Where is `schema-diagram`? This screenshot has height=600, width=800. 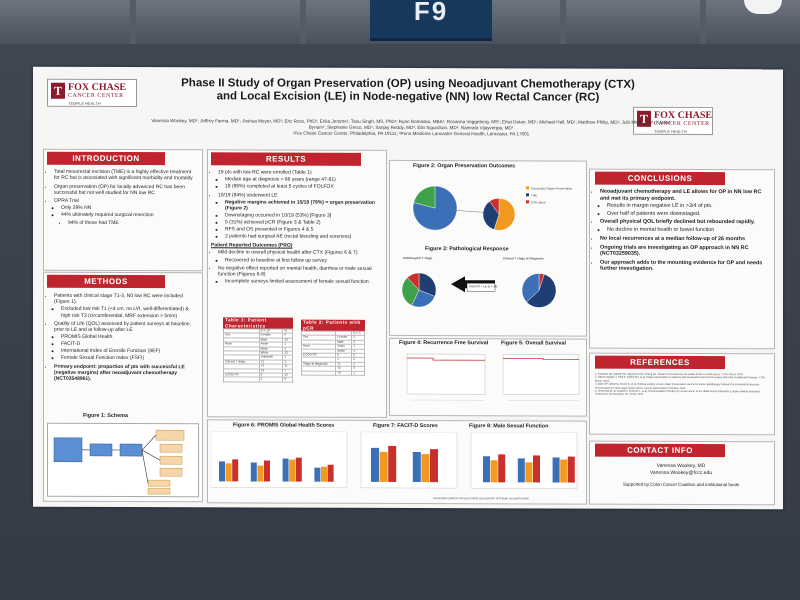 schema-diagram is located at coordinates (119, 462).